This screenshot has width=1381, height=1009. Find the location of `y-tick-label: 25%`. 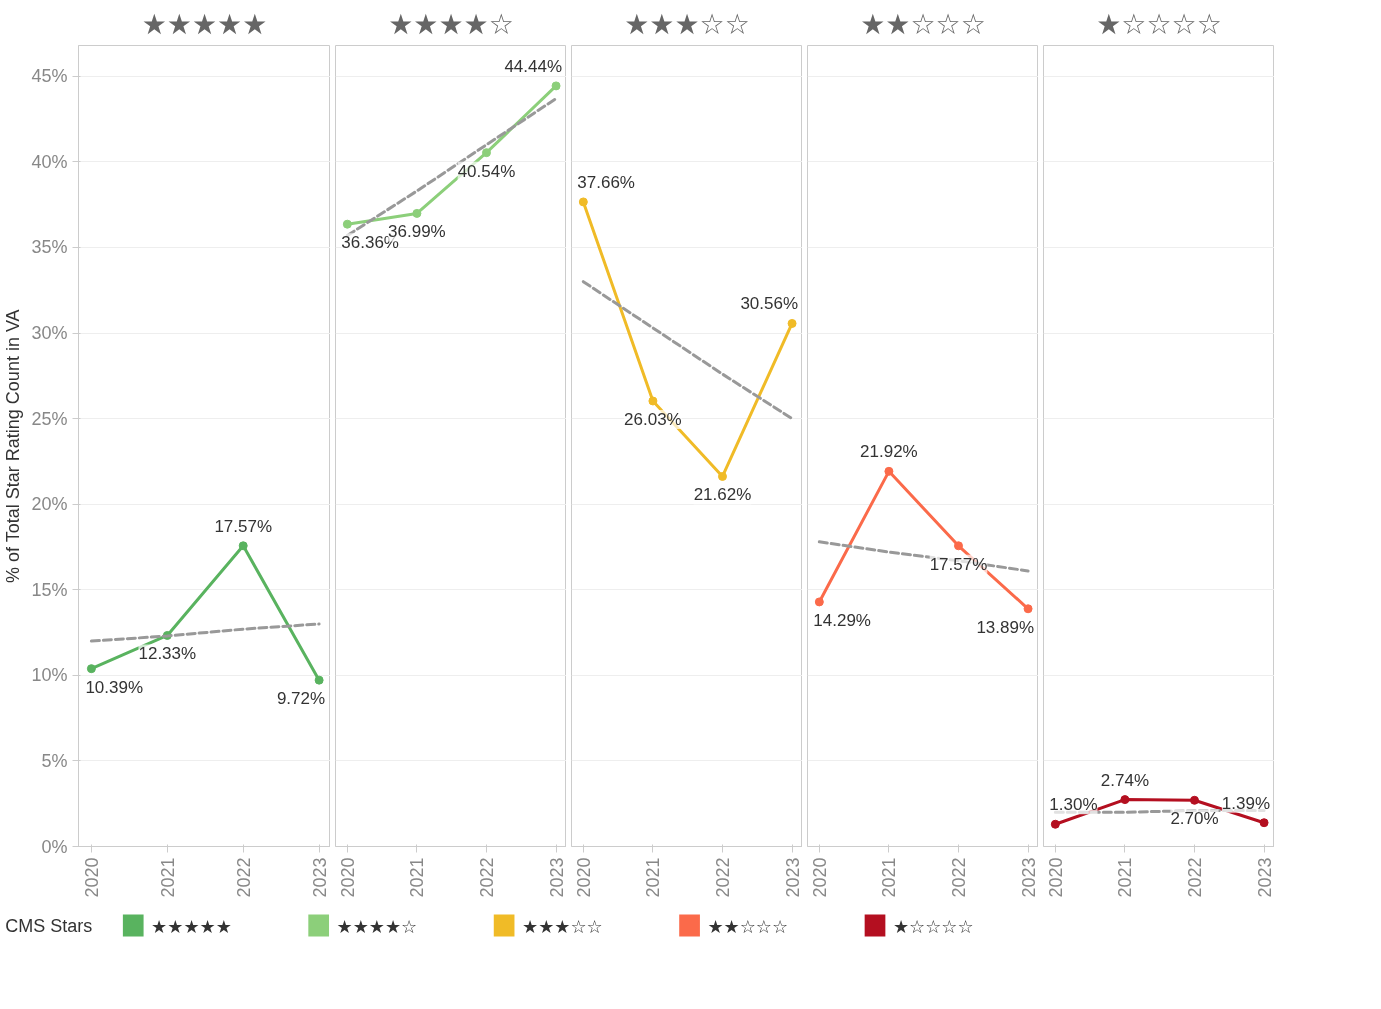

y-tick-label: 25% is located at coordinates (49, 418).